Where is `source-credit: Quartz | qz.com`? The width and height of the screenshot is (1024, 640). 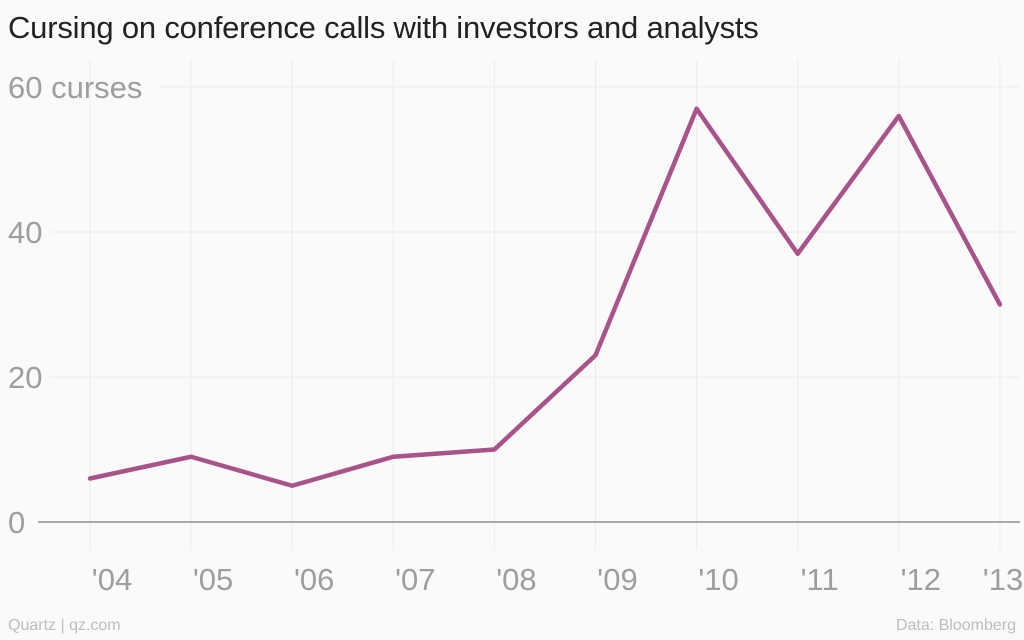 source-credit: Quartz | qz.com is located at coordinates (64, 625).